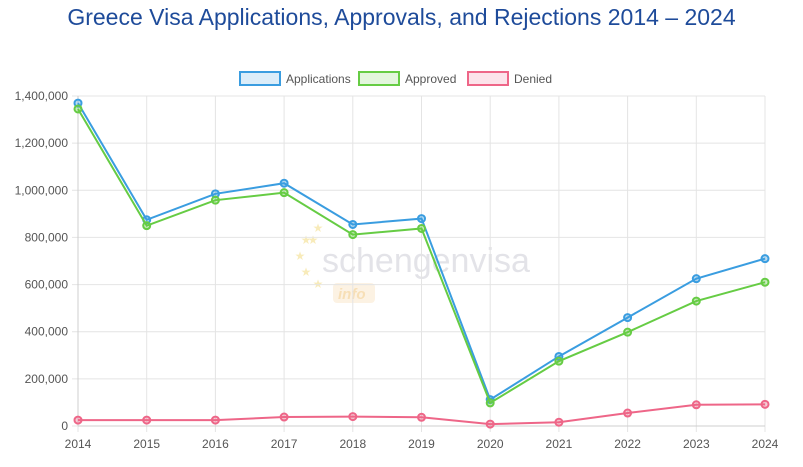 This screenshot has height=467, width=803. Describe the element at coordinates (765, 444) in the screenshot. I see `x-tick-label: 2024` at that location.